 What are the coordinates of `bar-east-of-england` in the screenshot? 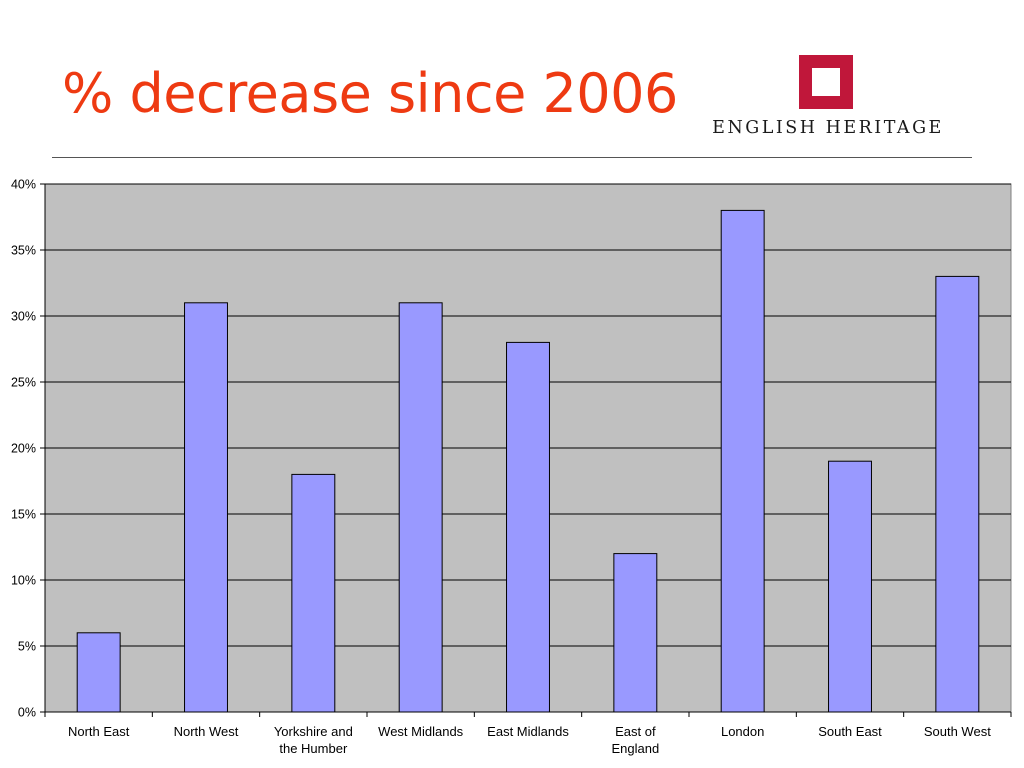 It's located at (635, 633).